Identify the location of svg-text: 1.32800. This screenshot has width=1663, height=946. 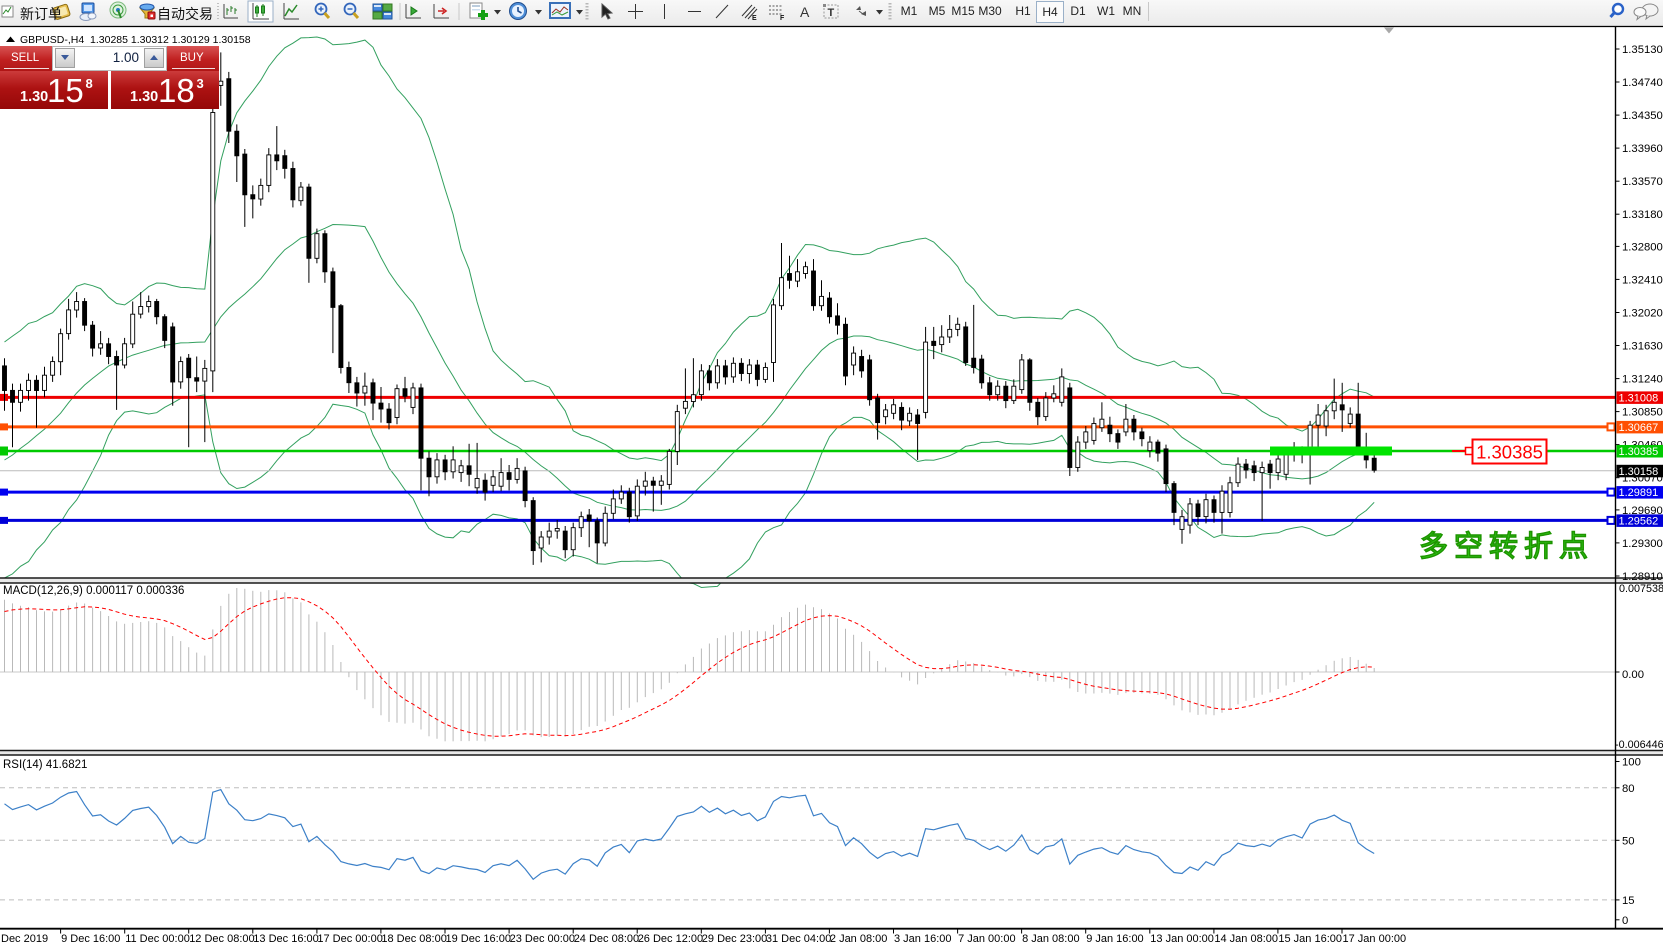
(1642, 247).